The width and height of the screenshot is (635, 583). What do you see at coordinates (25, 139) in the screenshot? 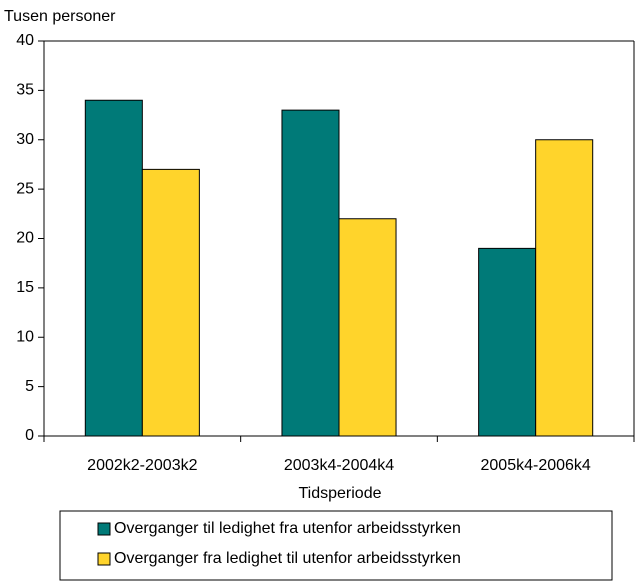
I see `y-tick-label: 30` at bounding box center [25, 139].